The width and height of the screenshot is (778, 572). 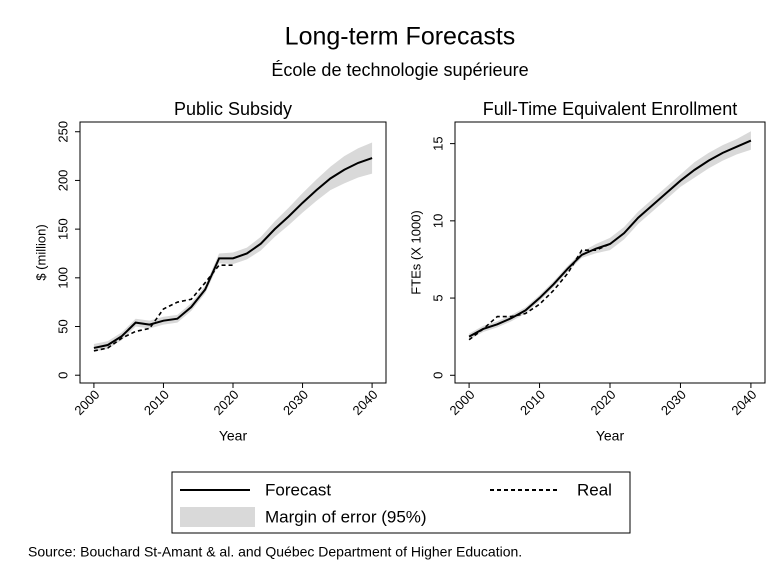 What do you see at coordinates (62, 181) in the screenshot?
I see `y-tick-label: 200` at bounding box center [62, 181].